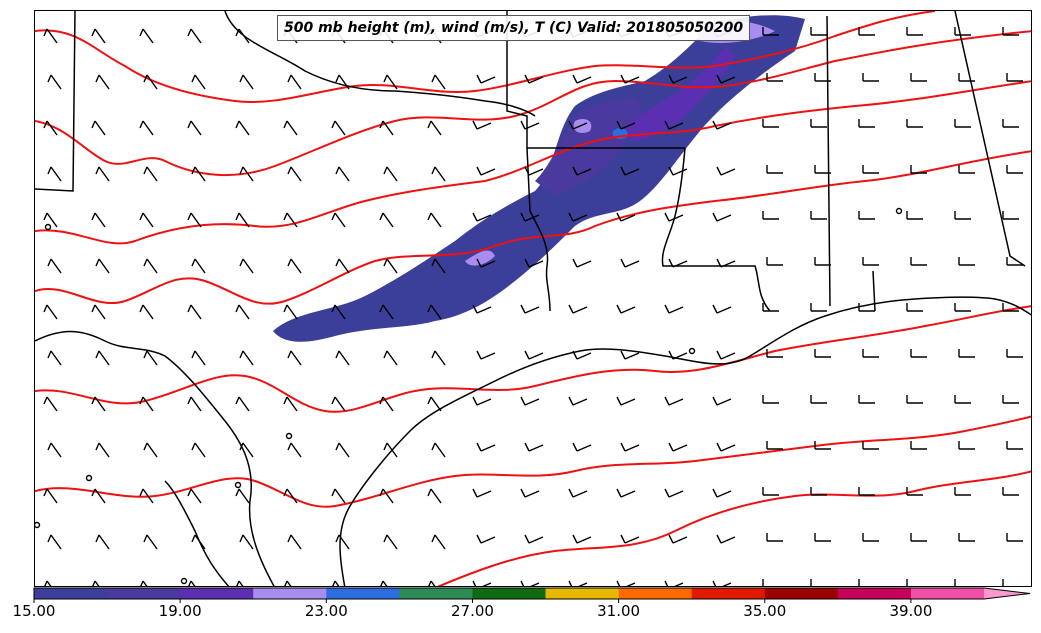 Image resolution: width=1041 pixels, height=633 pixels. Describe the element at coordinates (472, 611) in the screenshot. I see `colorbar-tick-label: 27.00` at that location.